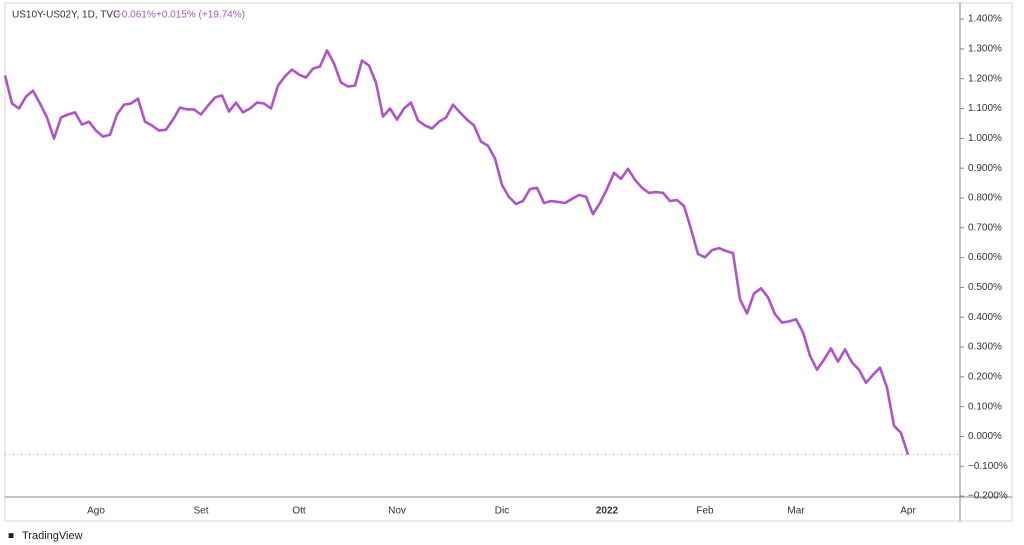 The height and width of the screenshot is (545, 1024). What do you see at coordinates (985, 198) in the screenshot?
I see `y-tick-label: 0.800%` at bounding box center [985, 198].